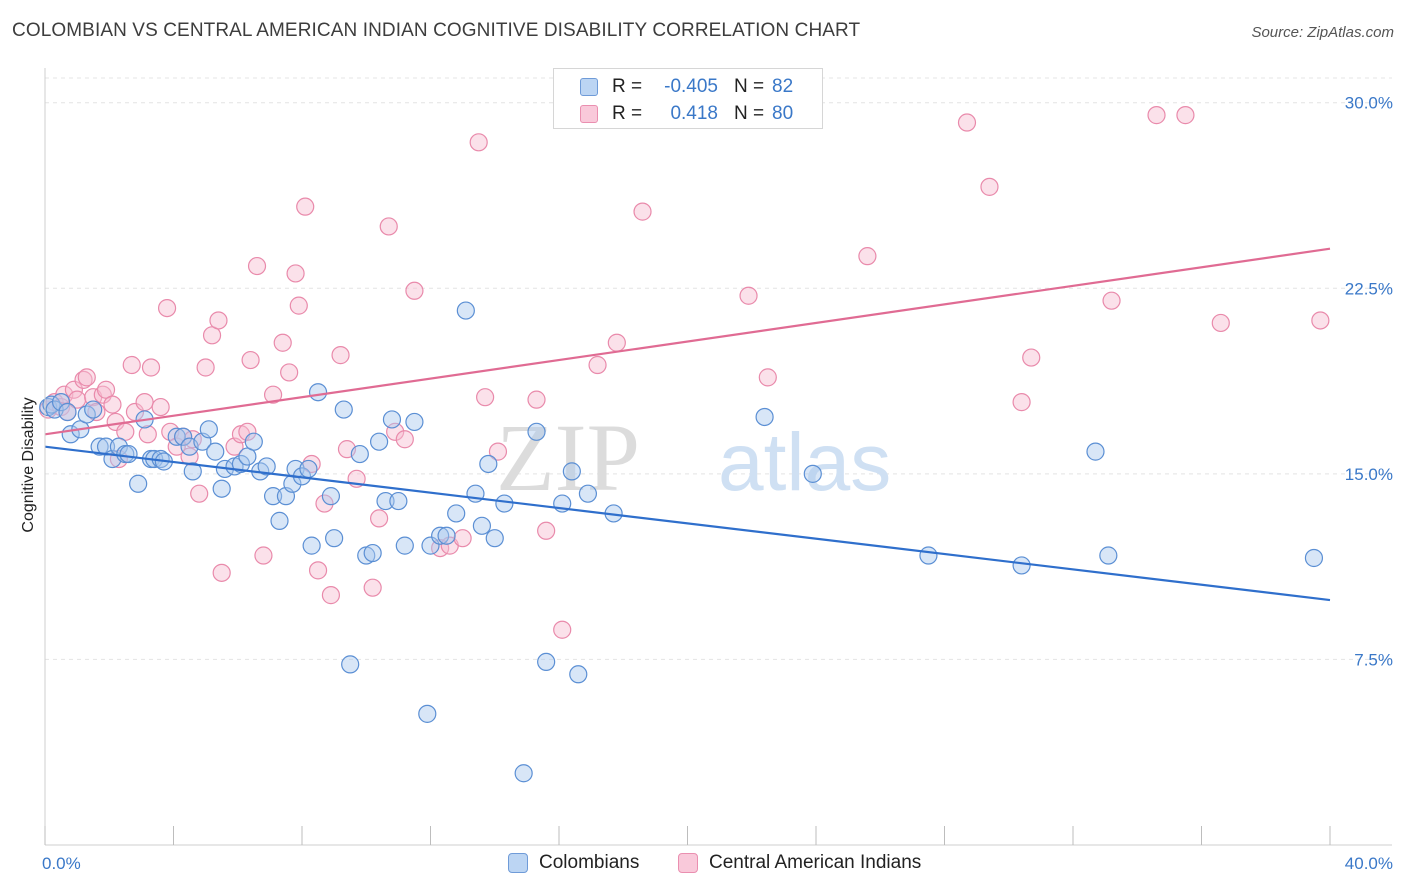  What do you see at coordinates (804, 462) in the screenshot?
I see `watermark-atlas: atlas` at bounding box center [804, 462].